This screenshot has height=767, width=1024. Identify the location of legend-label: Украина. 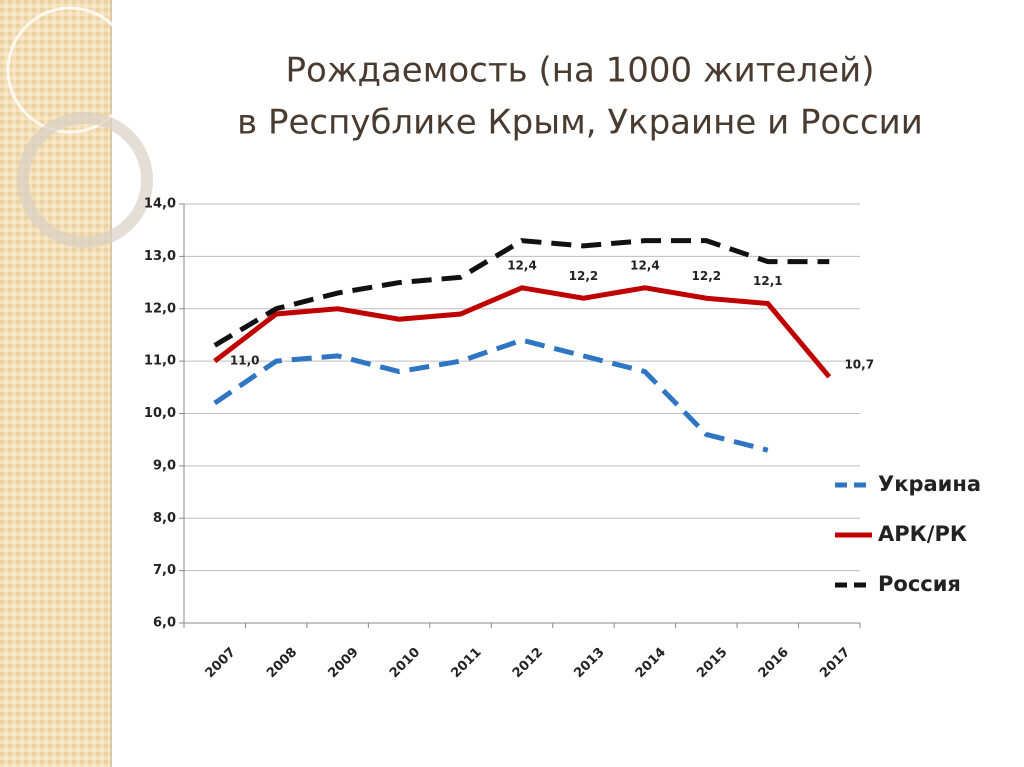
(929, 484).